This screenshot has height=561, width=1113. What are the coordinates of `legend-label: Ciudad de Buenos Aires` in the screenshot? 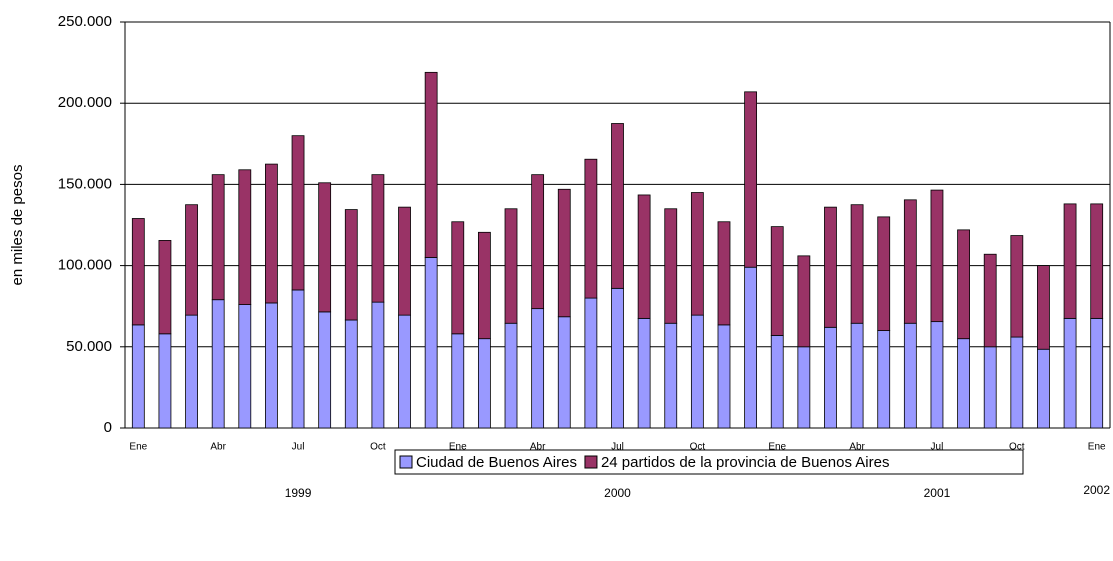 It's located at (496, 462).